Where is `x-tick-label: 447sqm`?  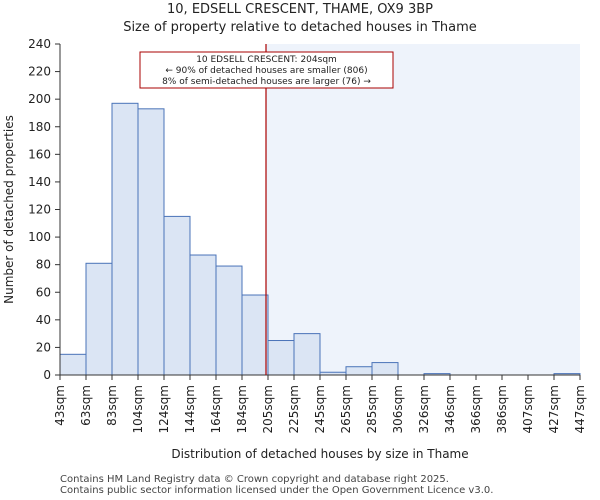 x-tick-label: 447sqm is located at coordinates (580, 409).